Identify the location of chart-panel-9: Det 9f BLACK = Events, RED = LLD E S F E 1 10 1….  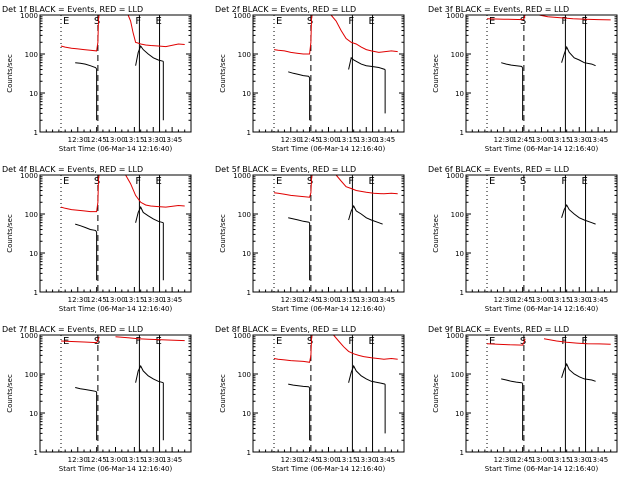
(523, 399).